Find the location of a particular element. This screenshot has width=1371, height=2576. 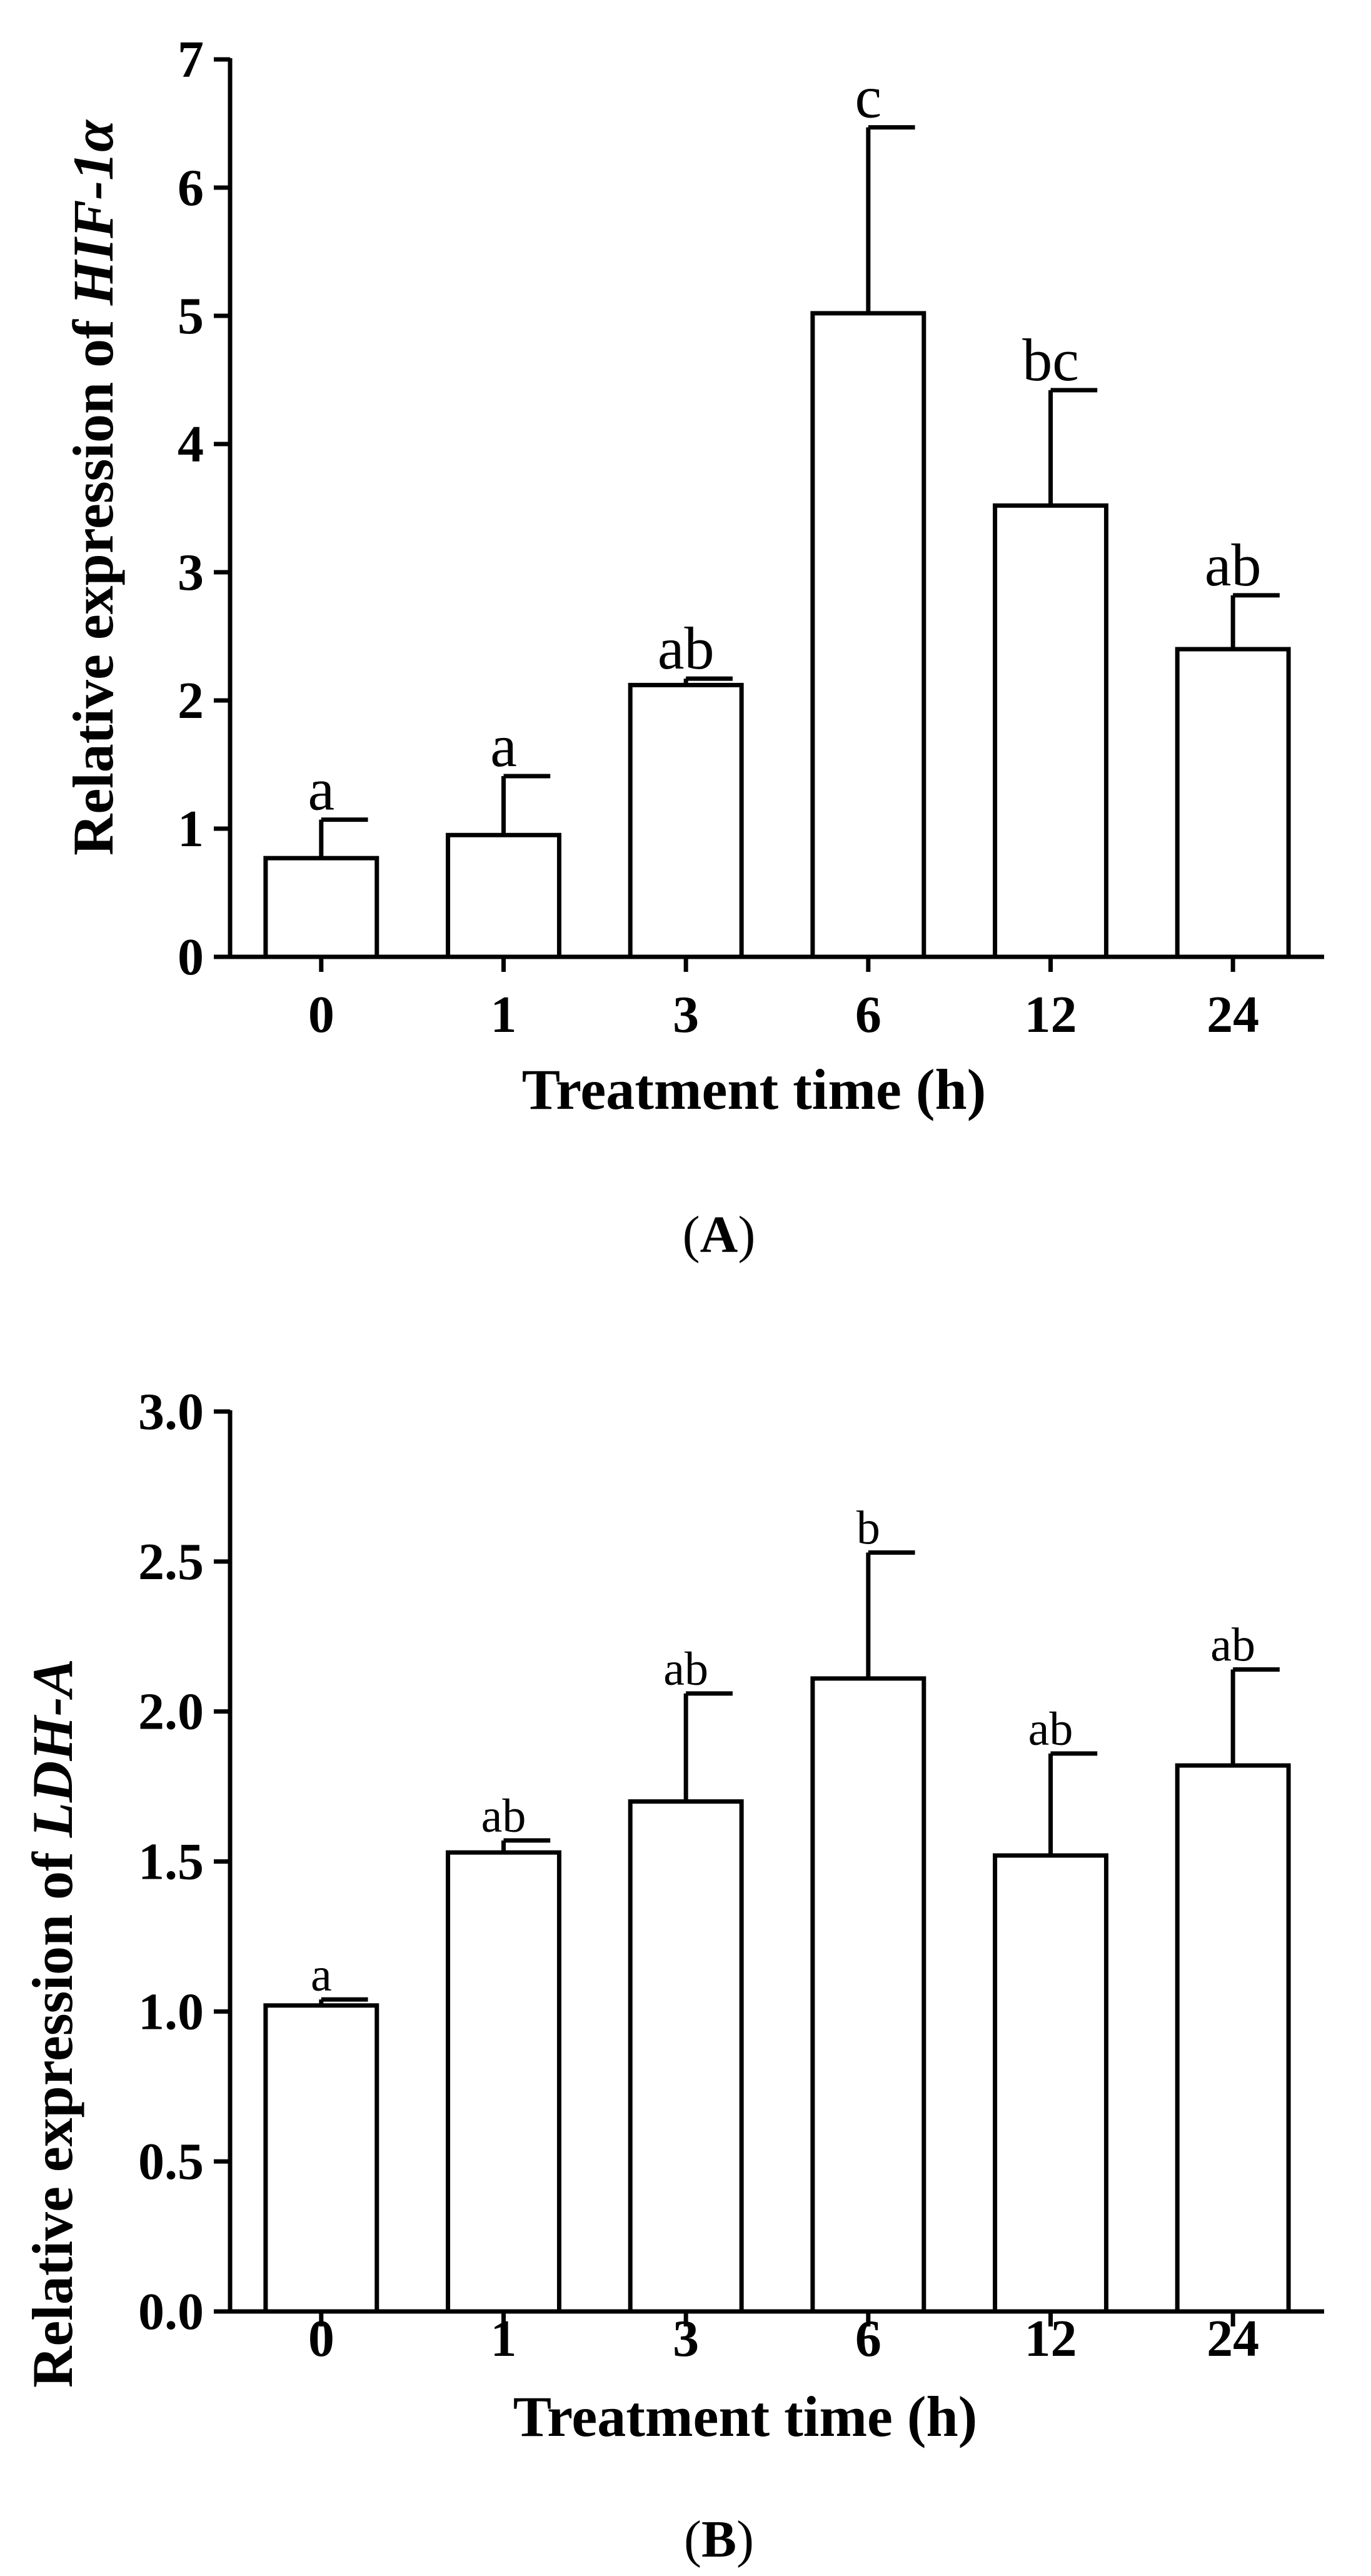

panel-b-y-tick-label: 3.0 is located at coordinates (171, 1412).